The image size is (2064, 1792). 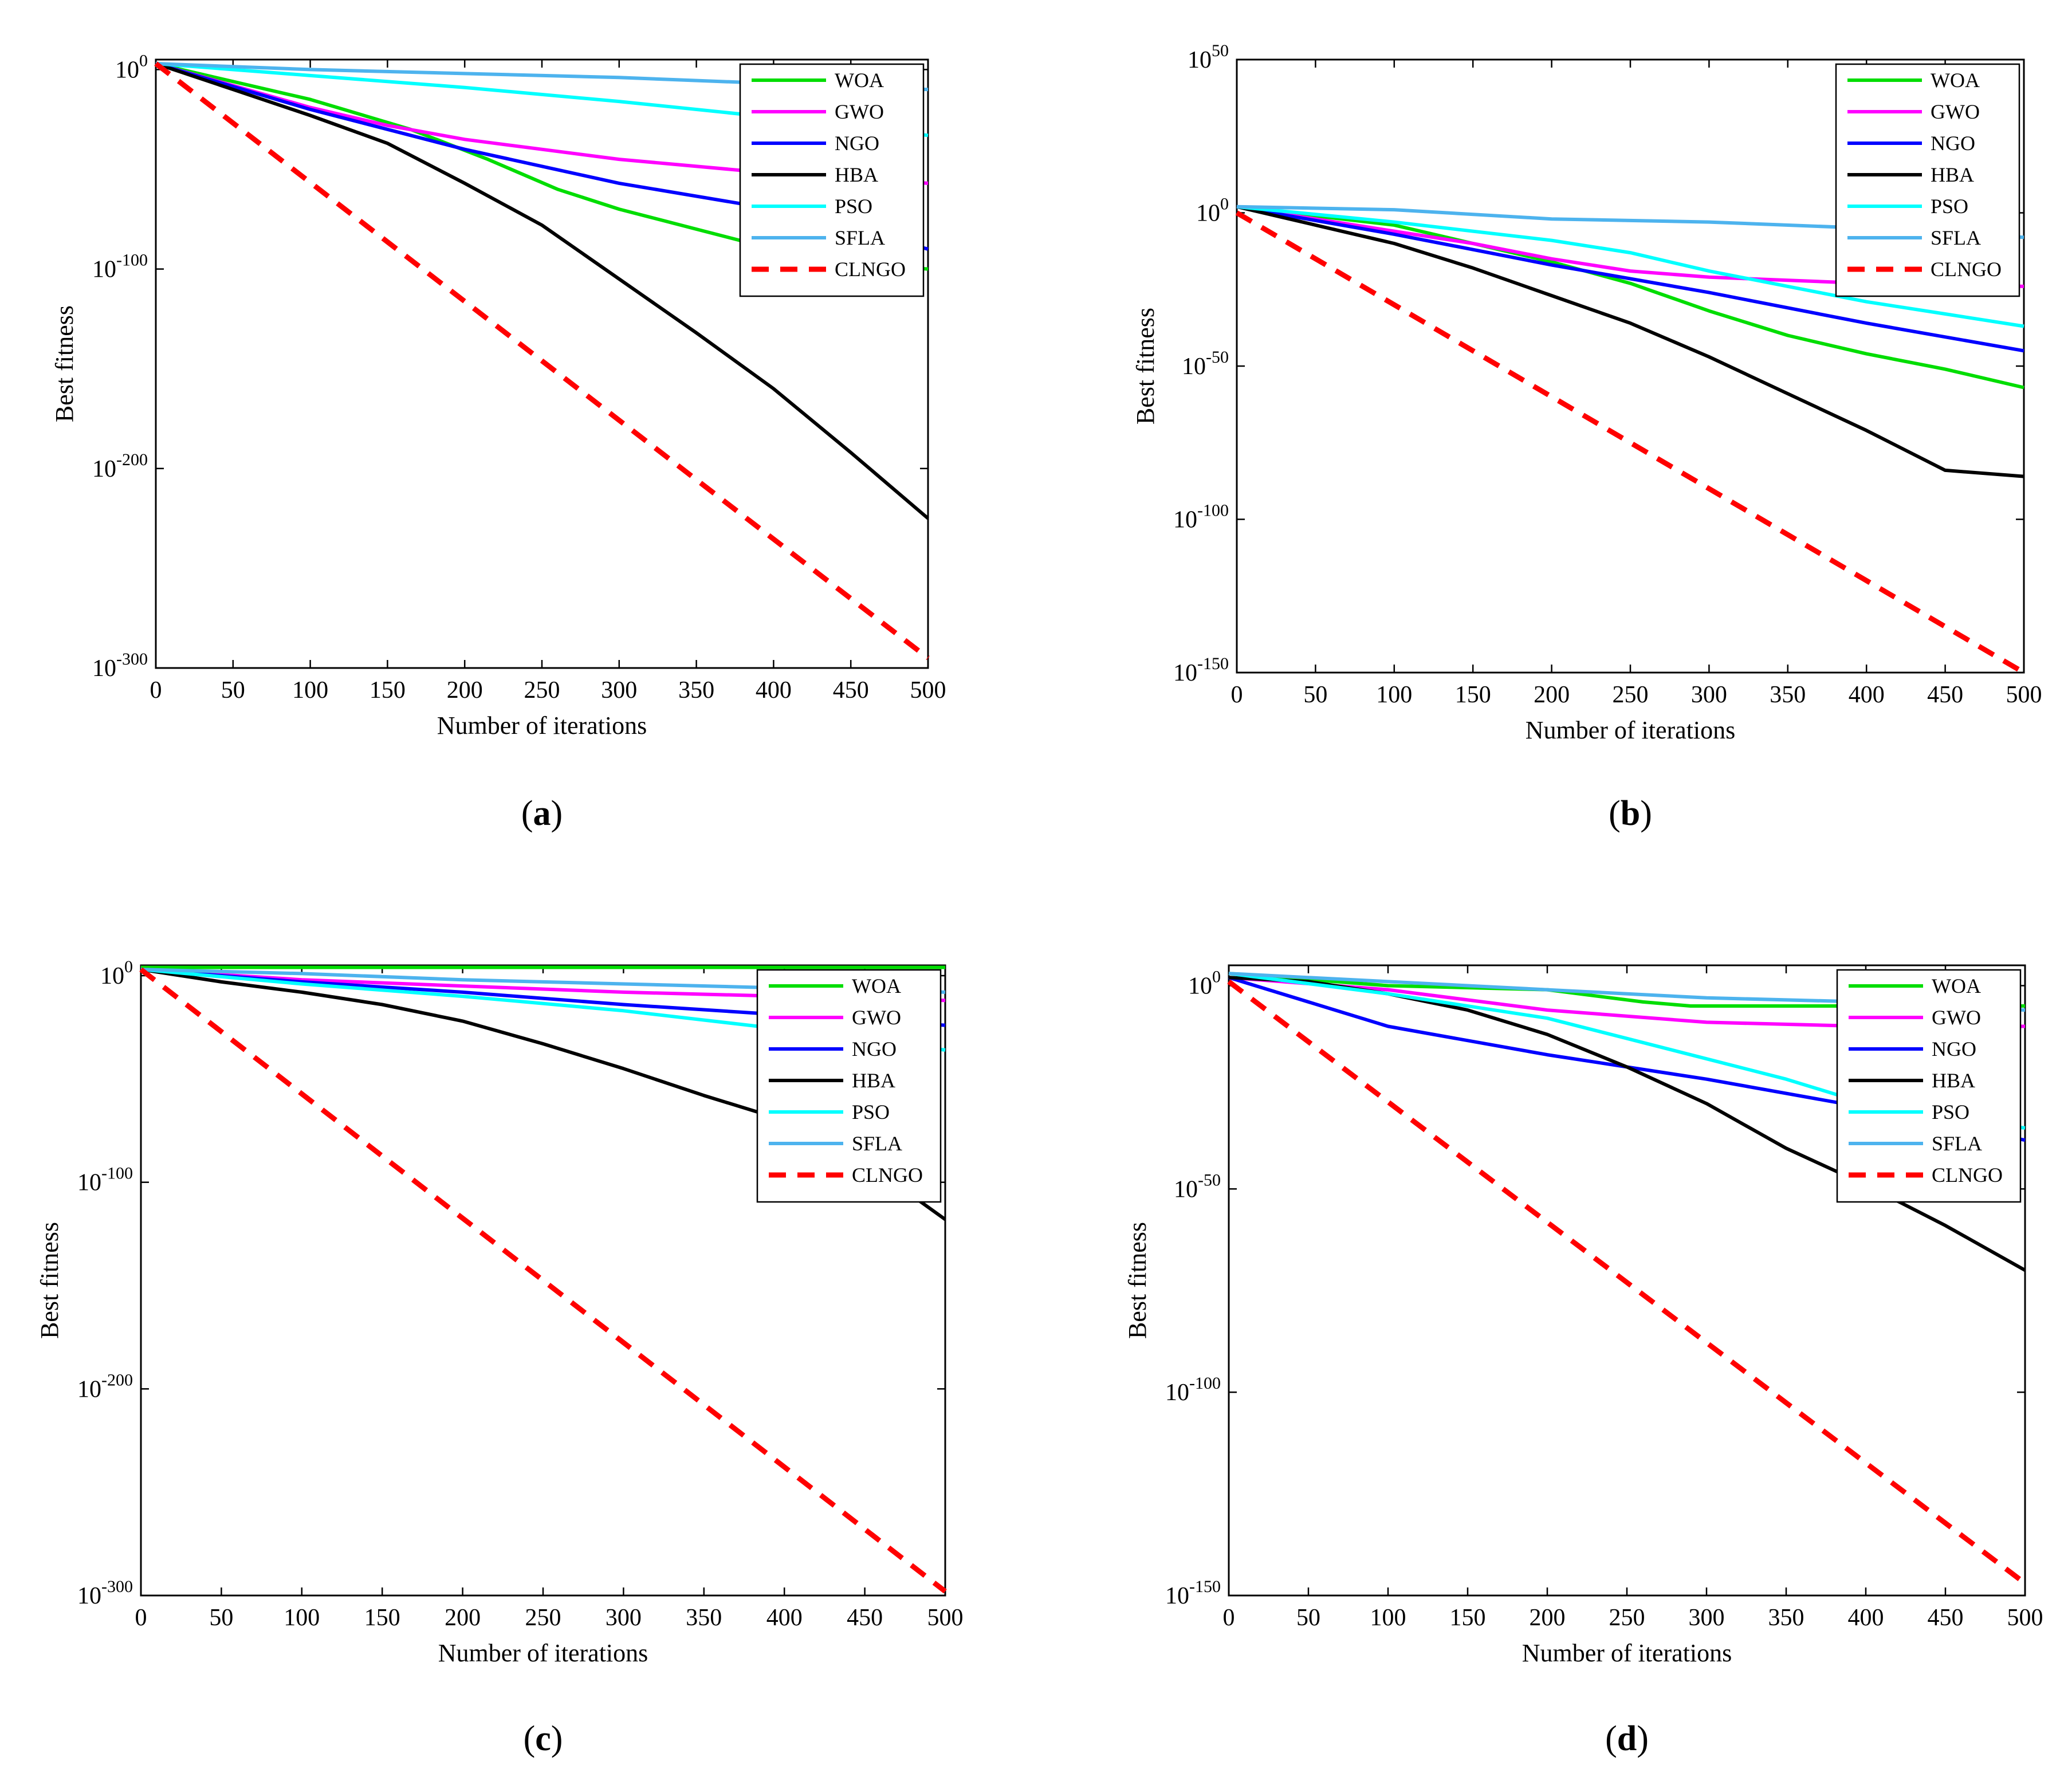 I want to click on series-line-gwo, so click(x=1630, y=246).